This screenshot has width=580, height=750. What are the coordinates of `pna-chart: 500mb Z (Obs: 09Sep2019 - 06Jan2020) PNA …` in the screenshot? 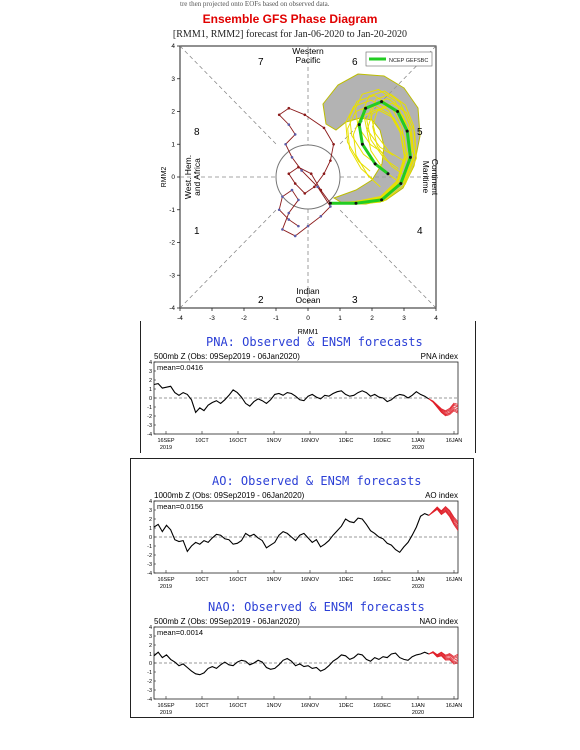 It's located at (304, 401).